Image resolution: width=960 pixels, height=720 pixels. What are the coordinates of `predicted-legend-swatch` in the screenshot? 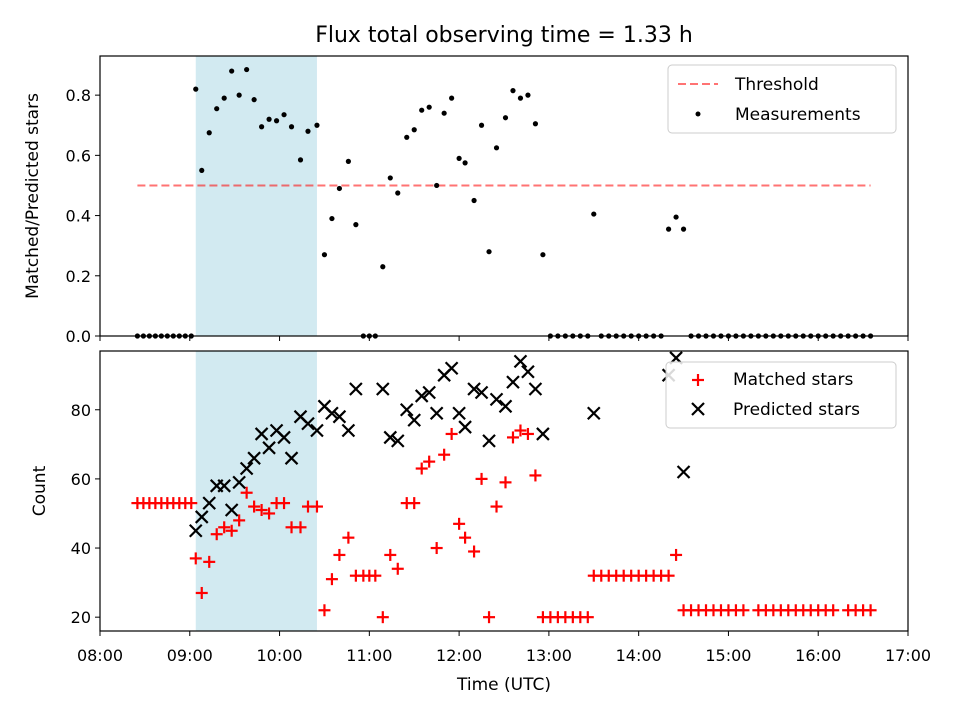 It's located at (698, 409).